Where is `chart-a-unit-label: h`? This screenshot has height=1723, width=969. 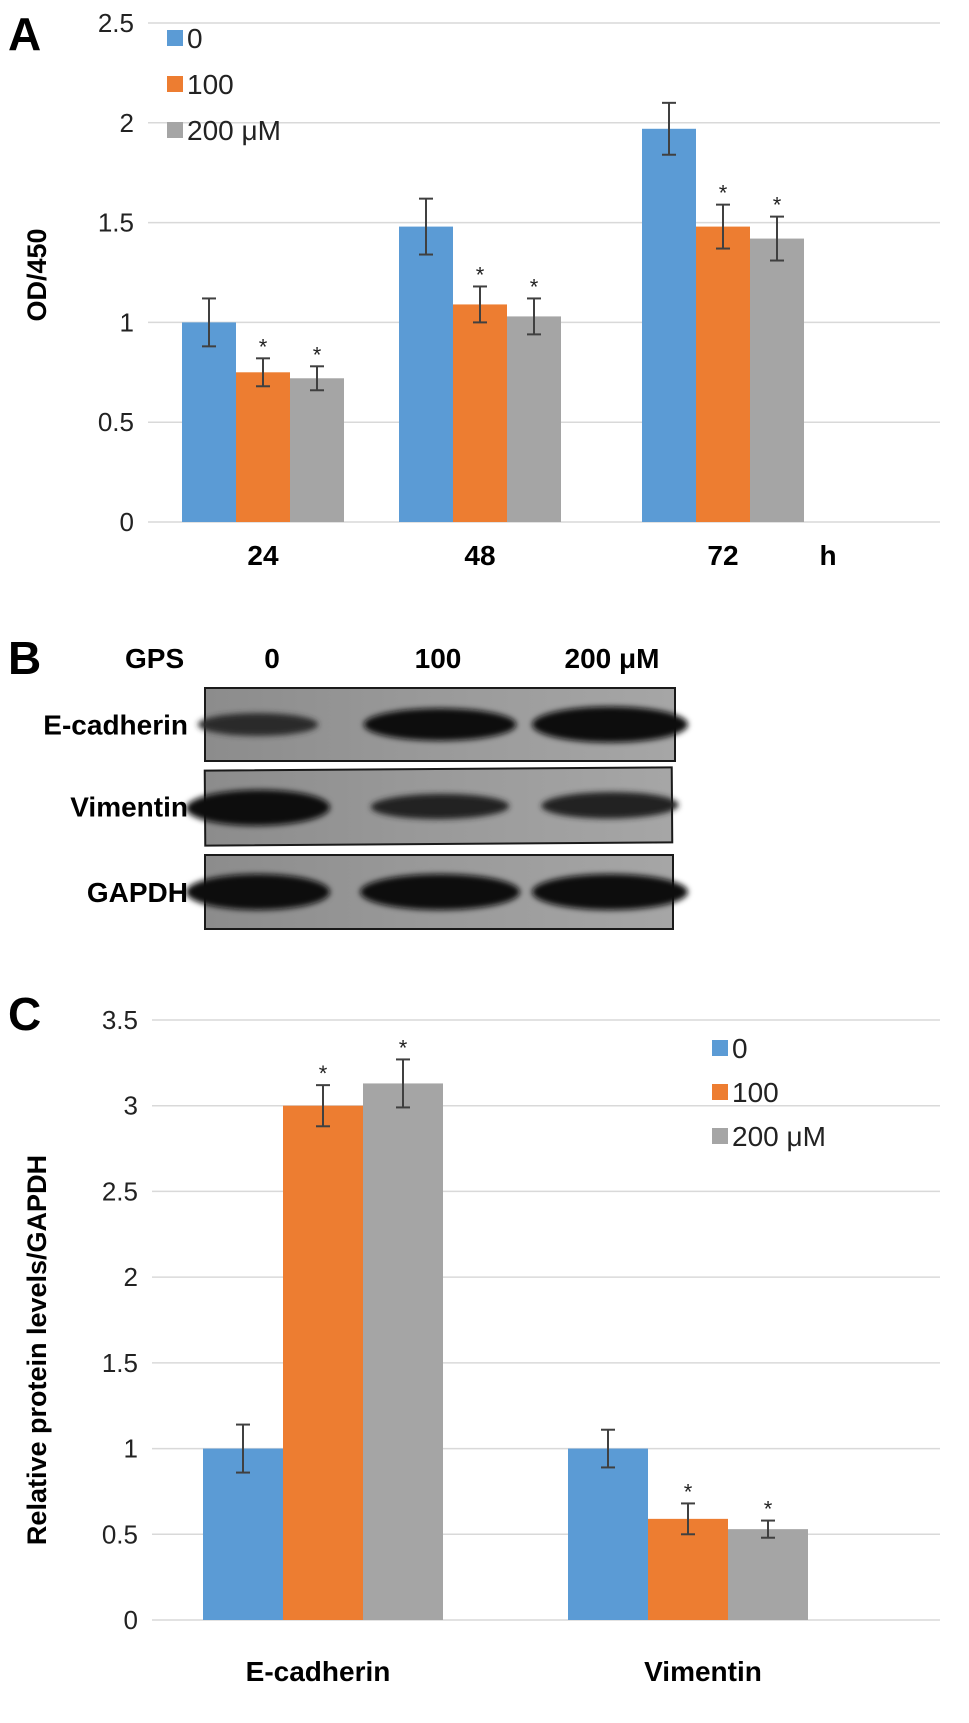
chart-a-unit-label: h is located at coordinates (827, 555).